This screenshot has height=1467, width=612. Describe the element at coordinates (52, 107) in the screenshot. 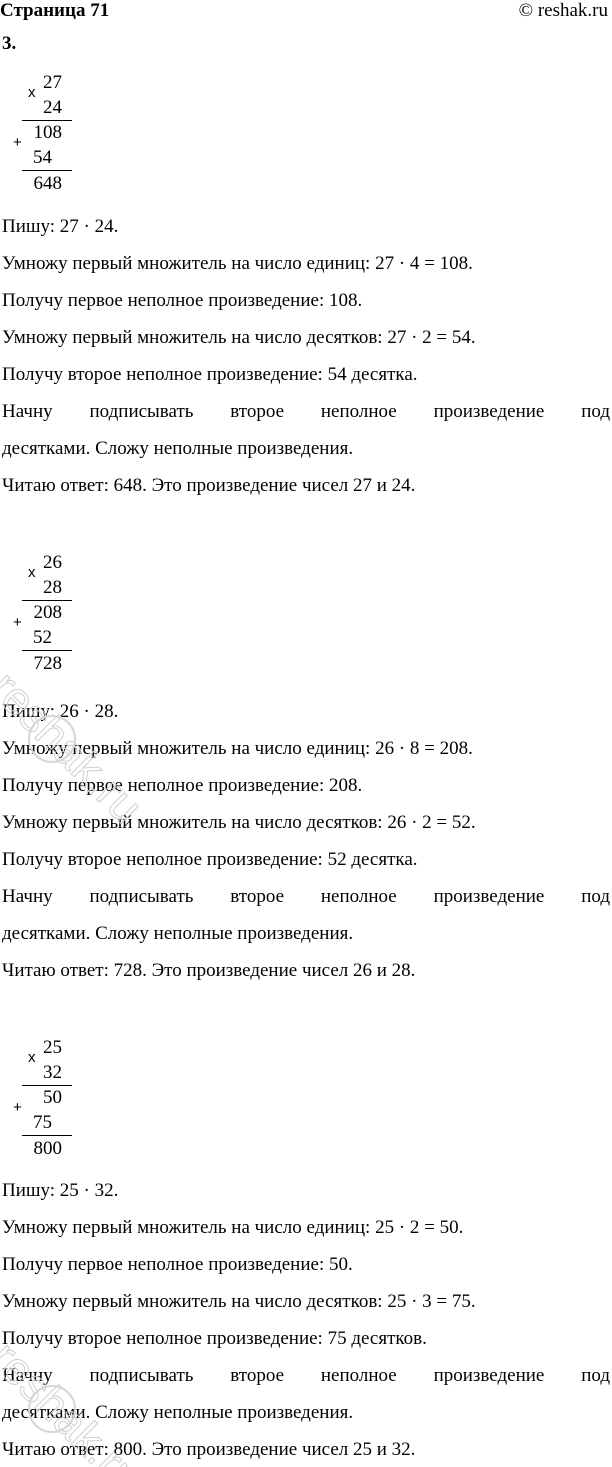

I see `multiplier: 24` at that location.